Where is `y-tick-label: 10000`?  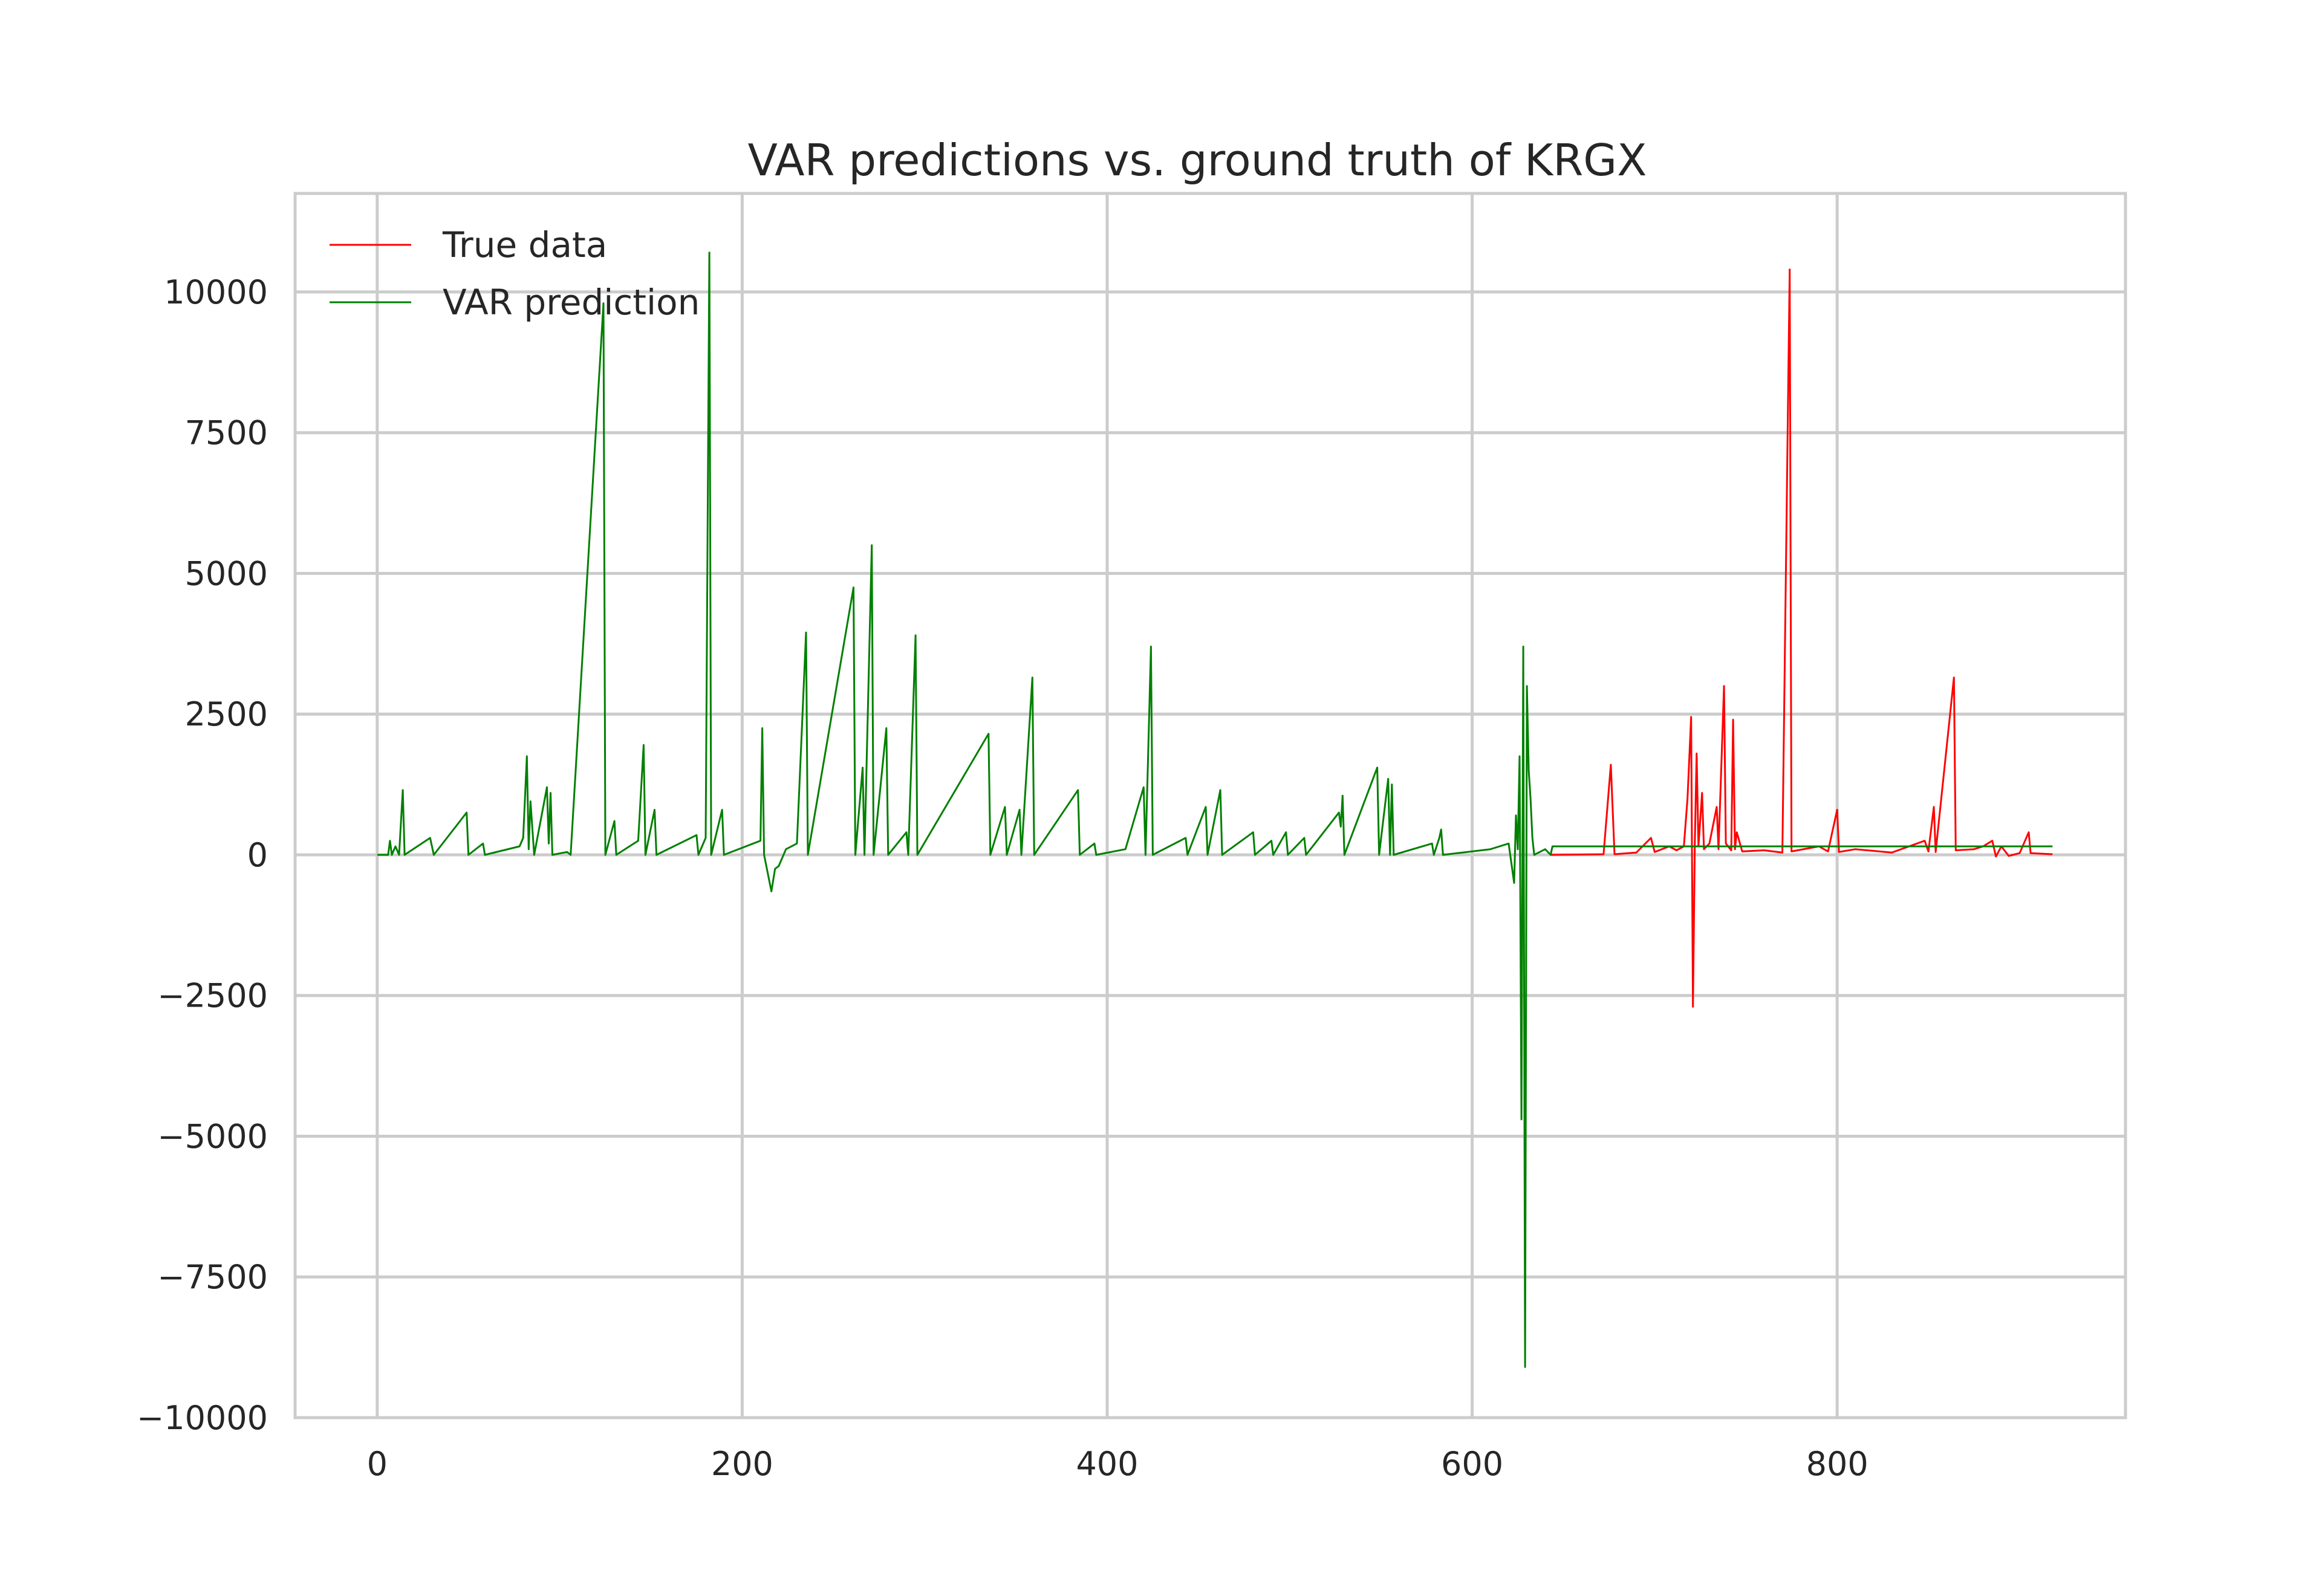 y-tick-label: 10000 is located at coordinates (216, 292).